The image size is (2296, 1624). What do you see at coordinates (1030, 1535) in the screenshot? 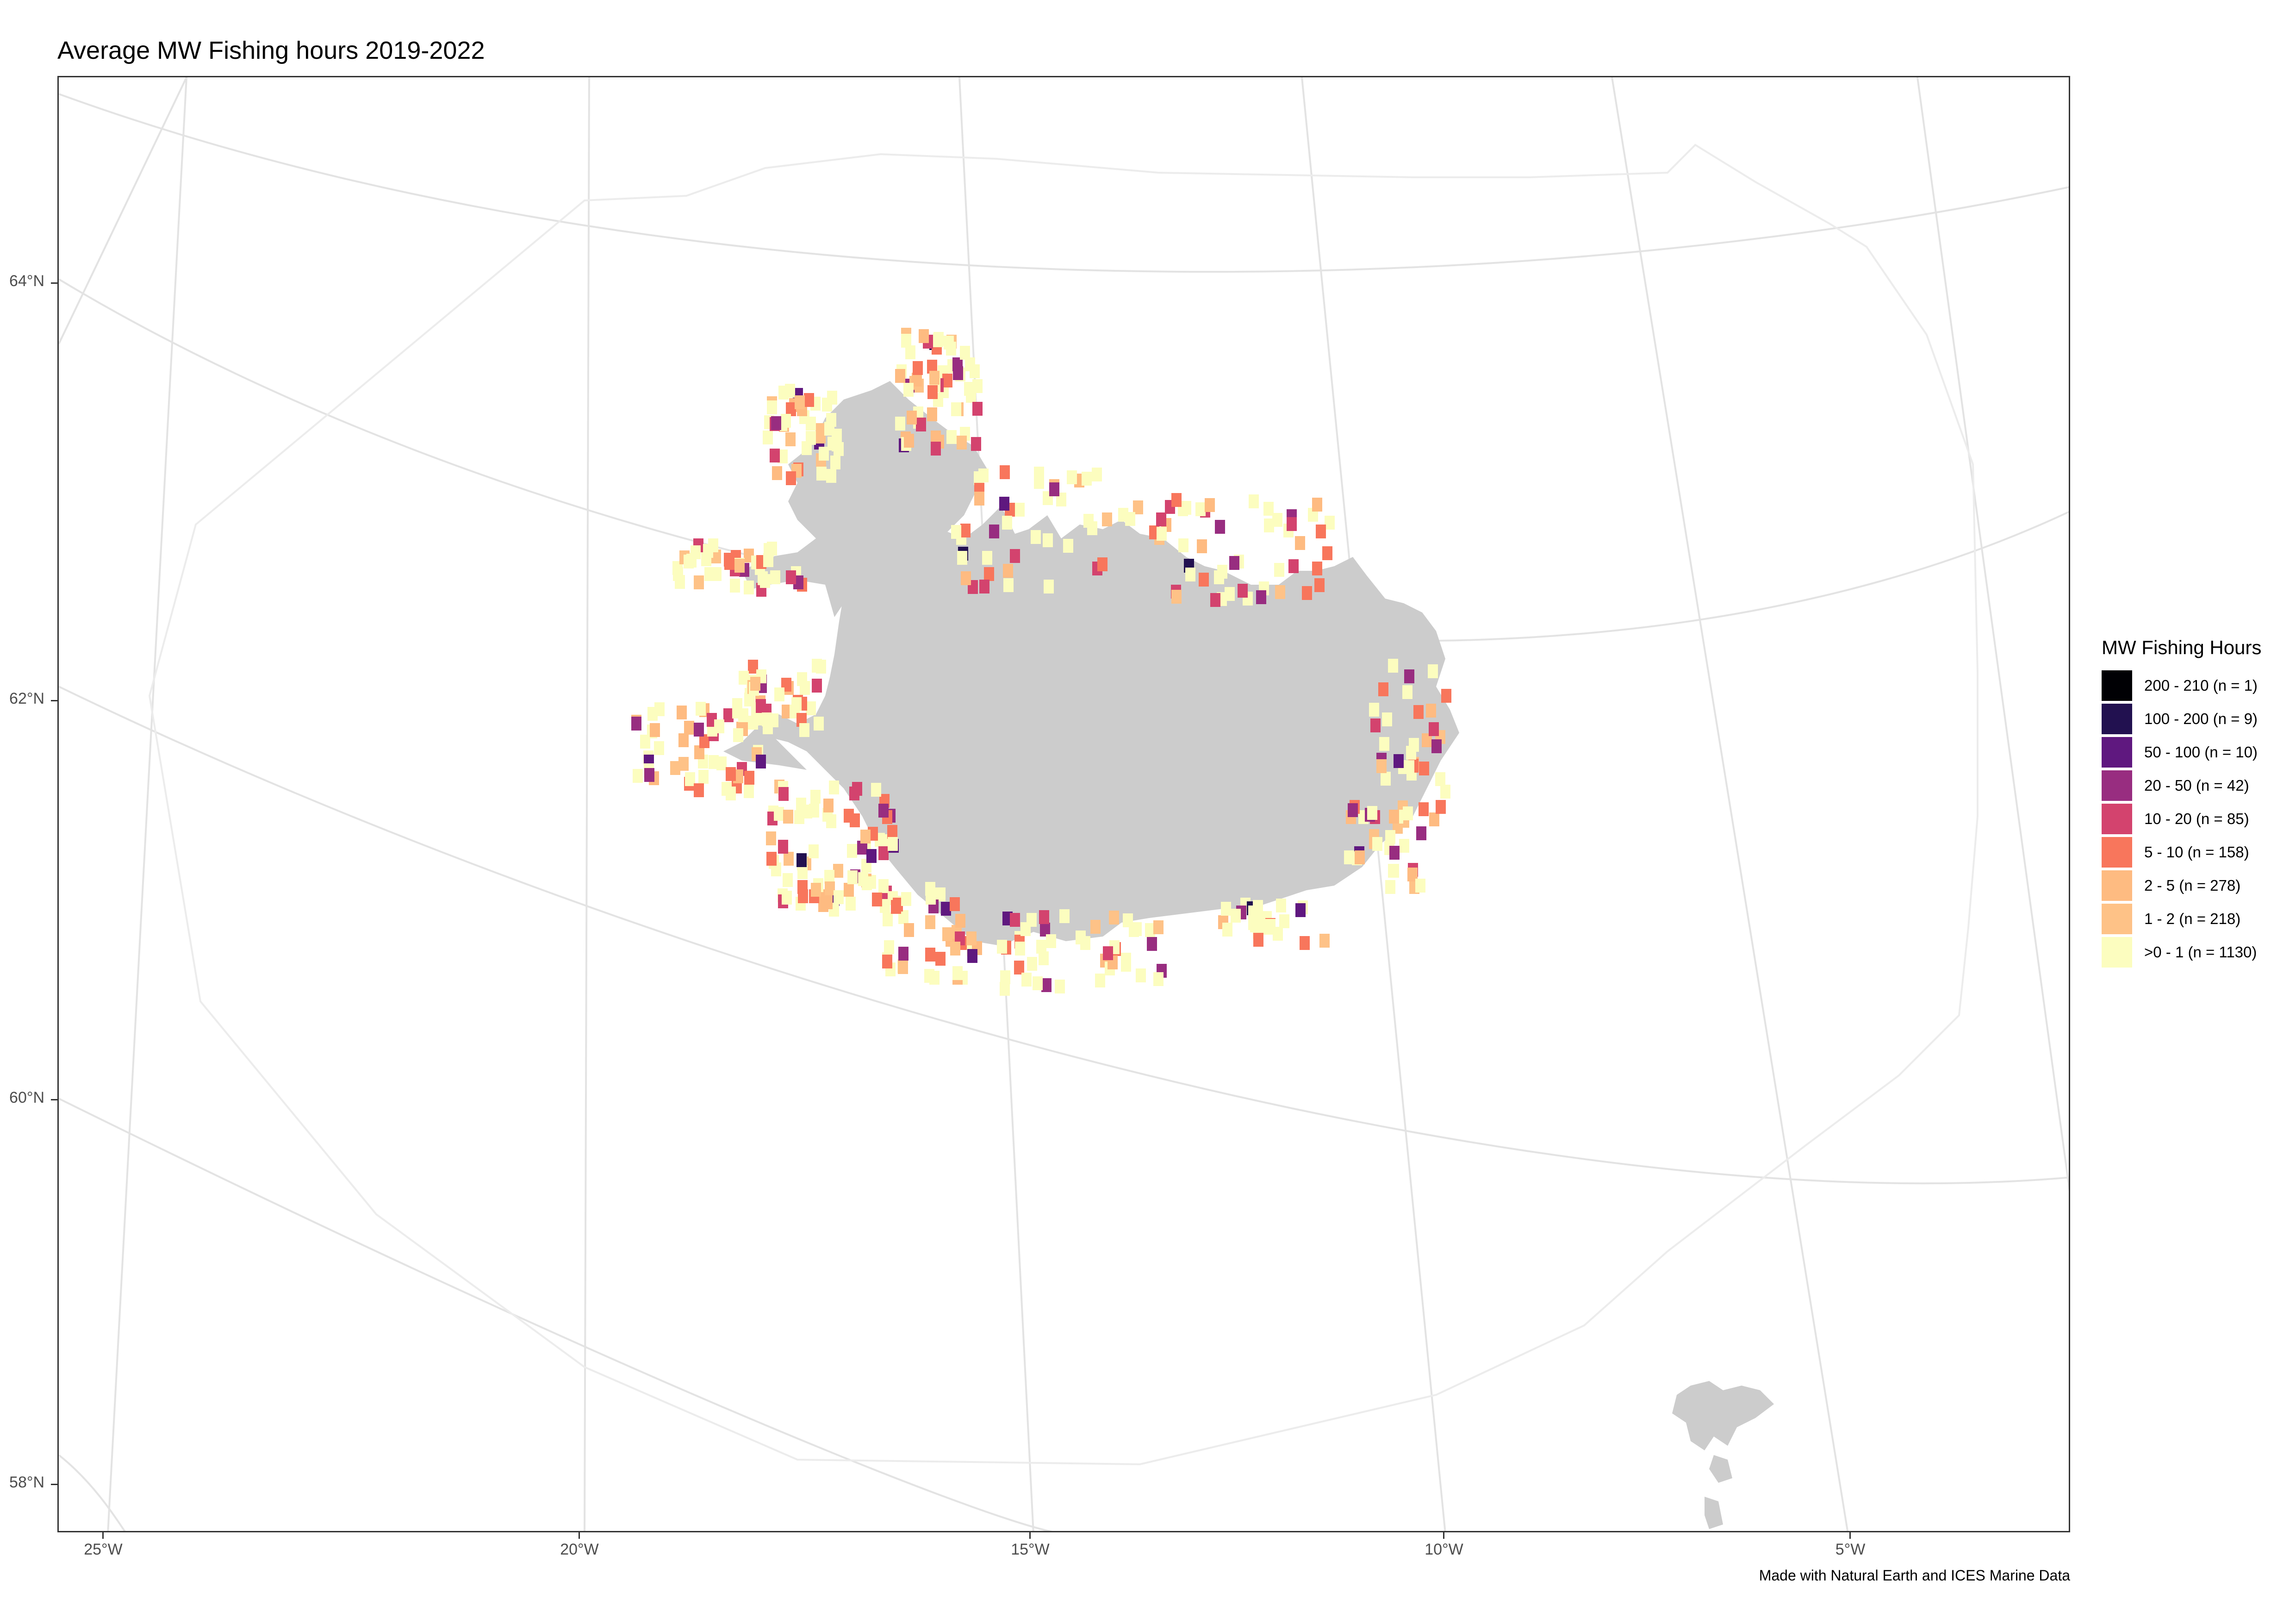
I see `x-tick-mark-15w` at bounding box center [1030, 1535].